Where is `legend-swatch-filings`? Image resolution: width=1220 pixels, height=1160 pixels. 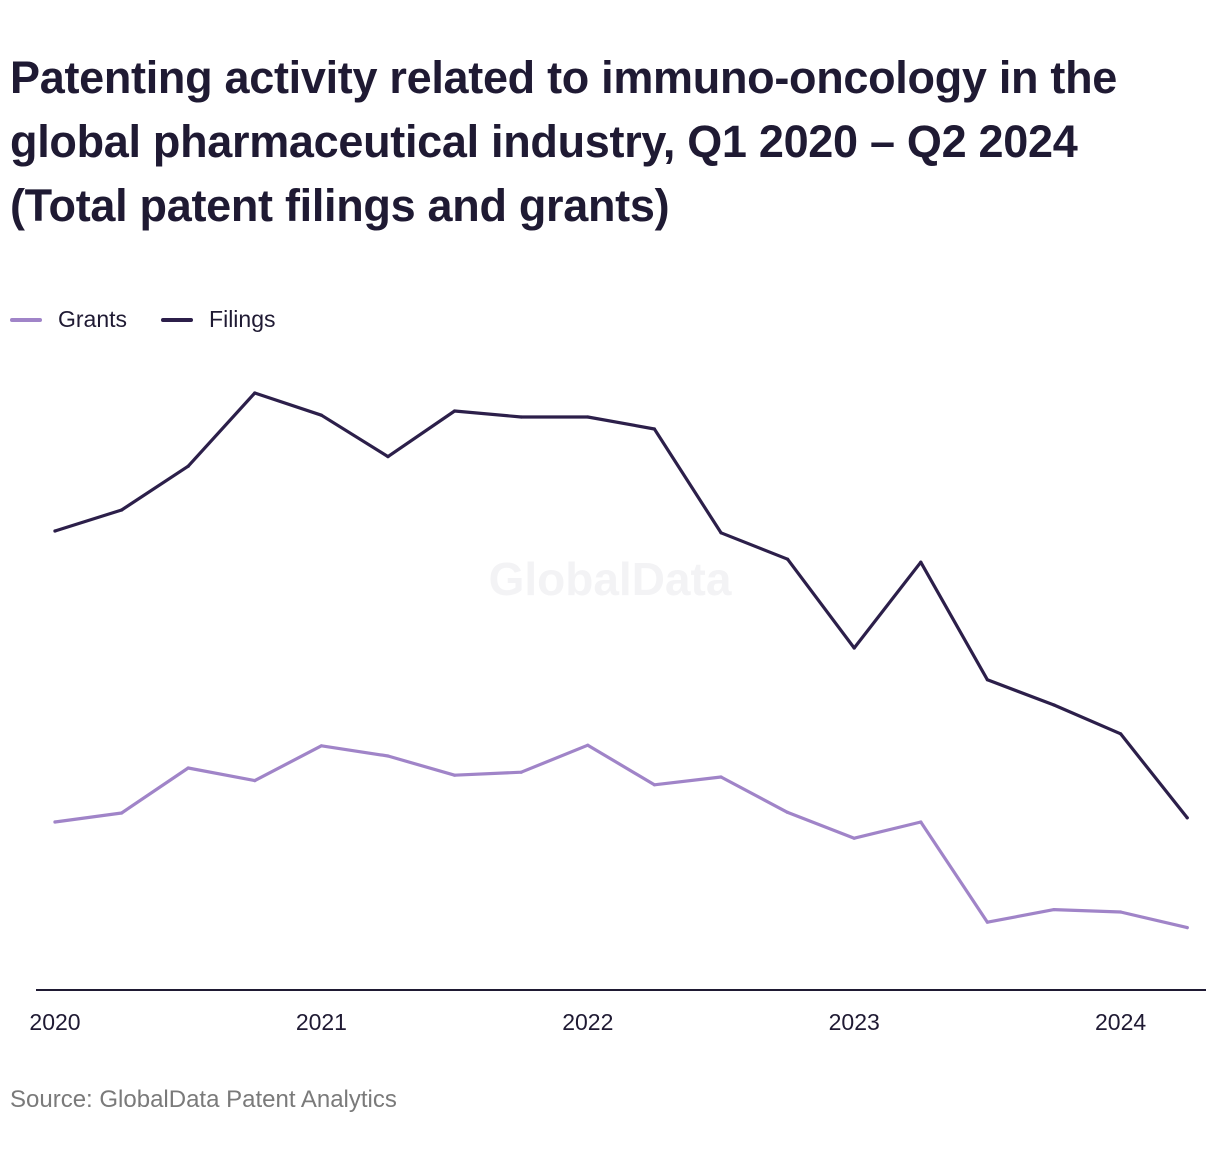
legend-swatch-filings is located at coordinates (177, 319).